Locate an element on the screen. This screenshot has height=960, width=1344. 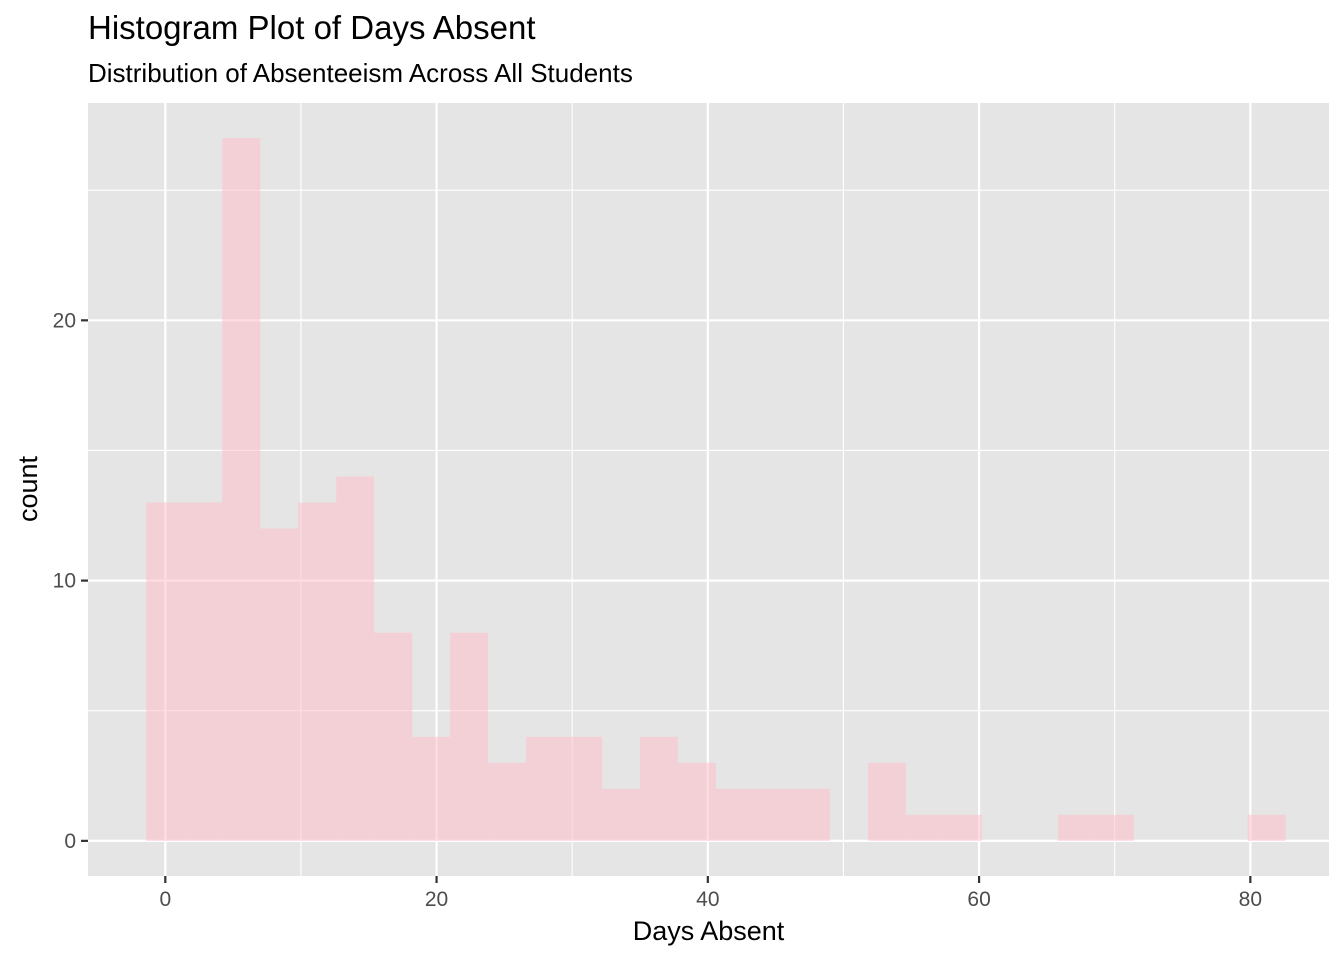
chart-title: Histogram Plot of Days Absent is located at coordinates (312, 27).